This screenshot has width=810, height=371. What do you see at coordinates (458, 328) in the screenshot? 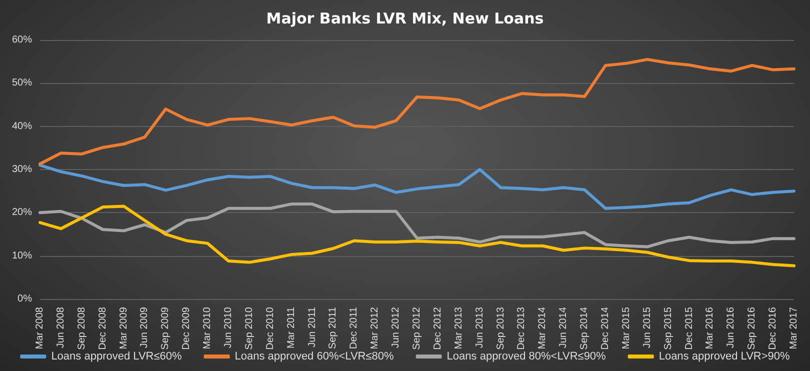
I see `x-tick-label: Mar 2013` at bounding box center [458, 328].